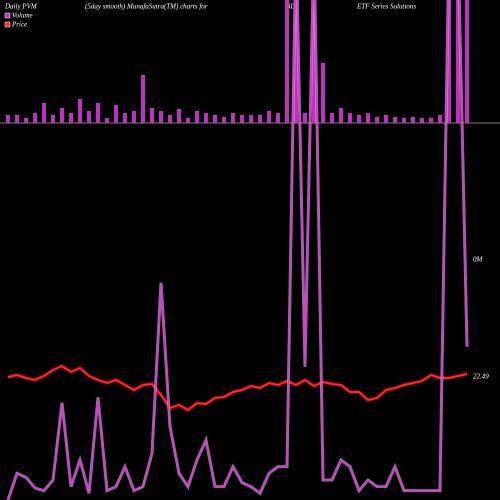 The image size is (500, 500). What do you see at coordinates (22, 16) in the screenshot?
I see `legend-label: Volume` at bounding box center [22, 16].